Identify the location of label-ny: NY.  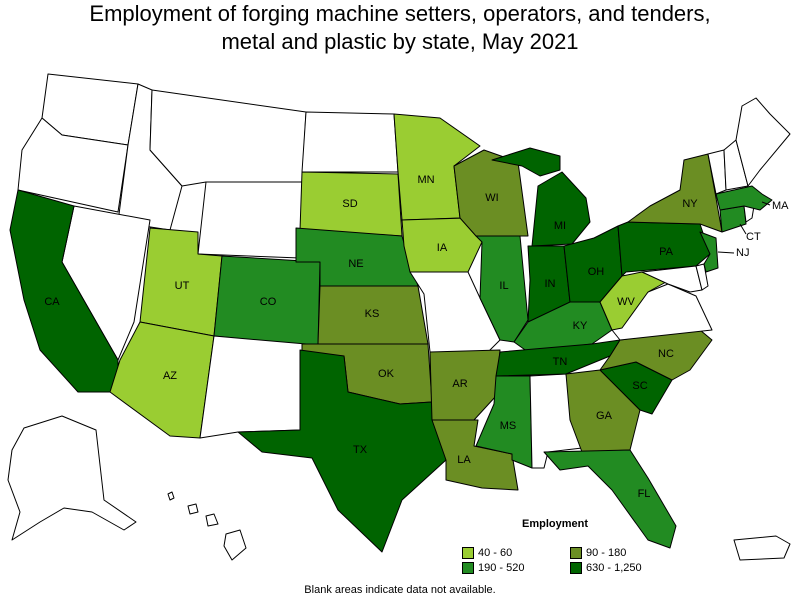
(690, 204).